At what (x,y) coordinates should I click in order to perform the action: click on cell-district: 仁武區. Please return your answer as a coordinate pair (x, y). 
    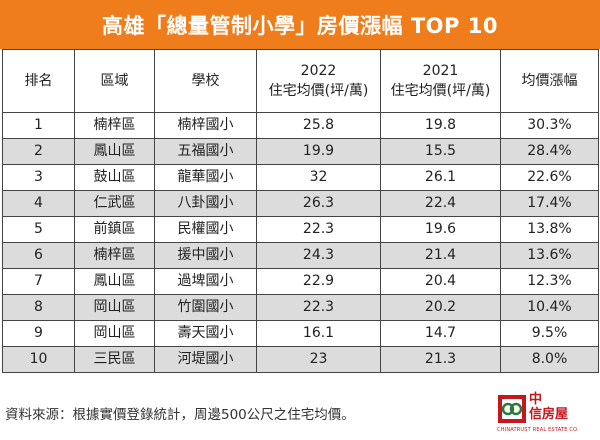
    Looking at the image, I should click on (114, 203).